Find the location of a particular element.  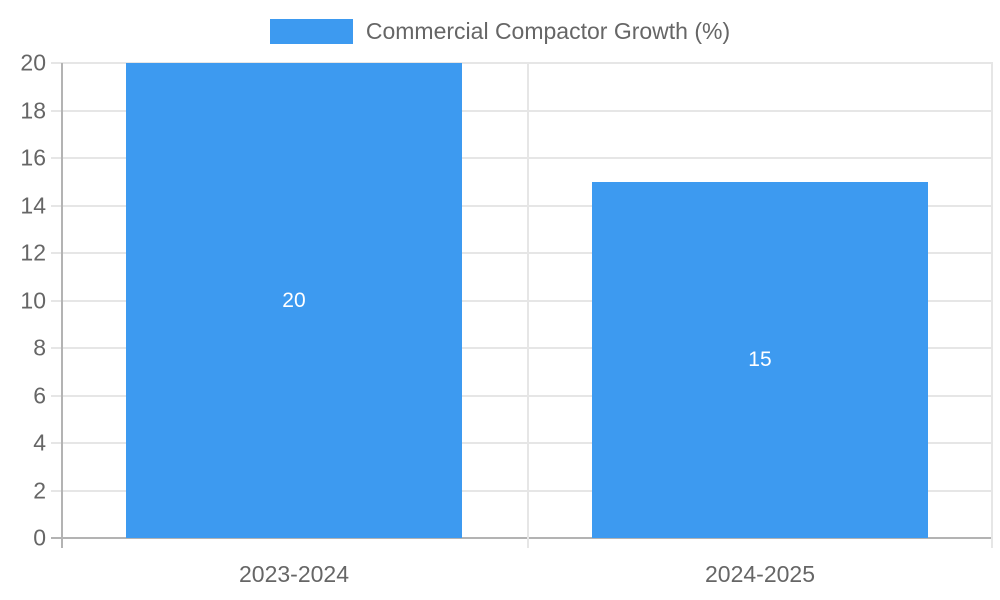

x-tick-label: 2023-2024 is located at coordinates (294, 574).